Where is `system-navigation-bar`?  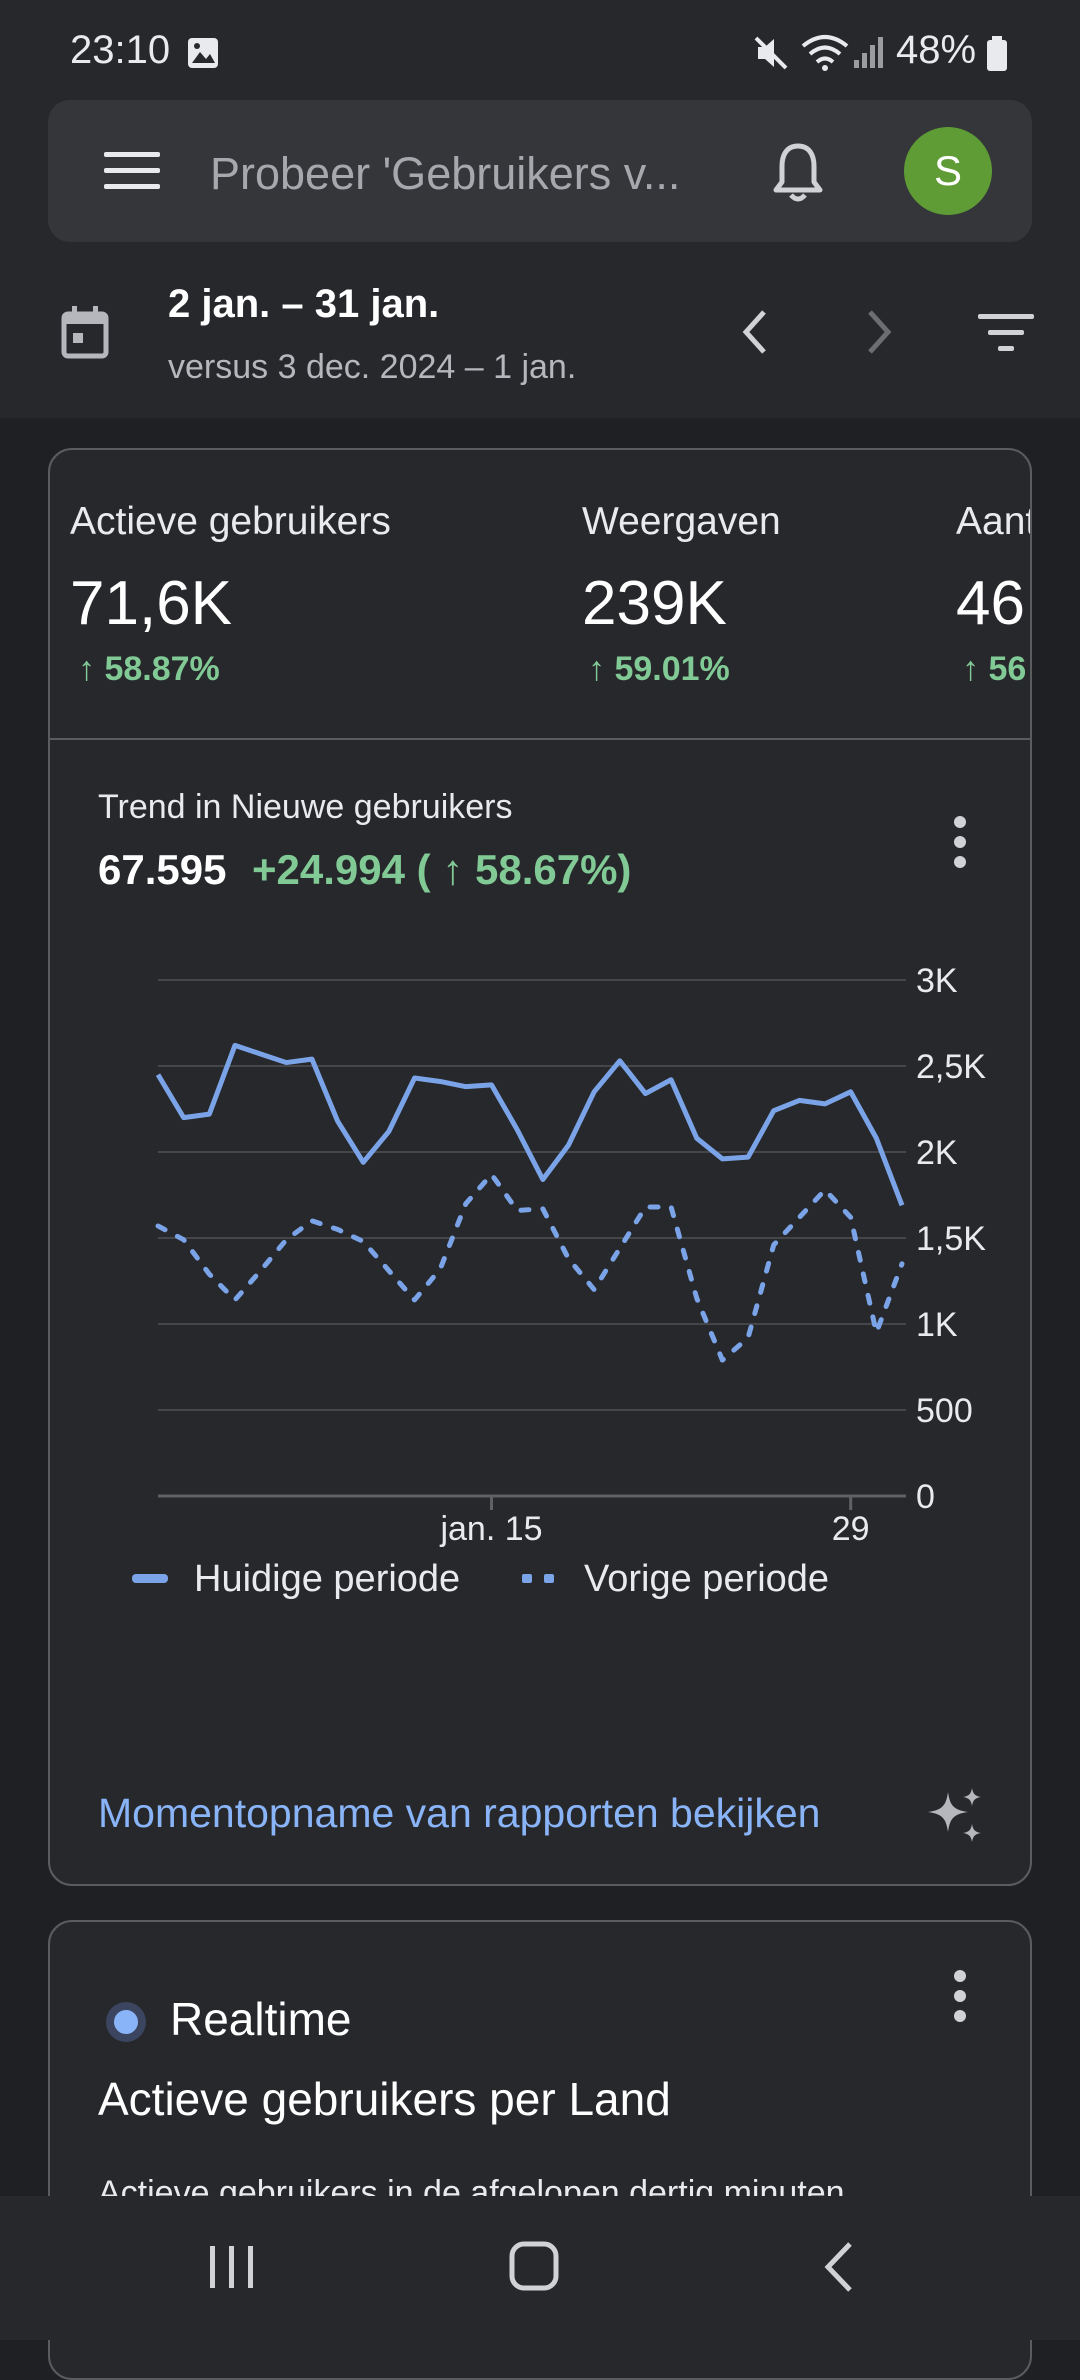 system-navigation-bar is located at coordinates (540, 2268).